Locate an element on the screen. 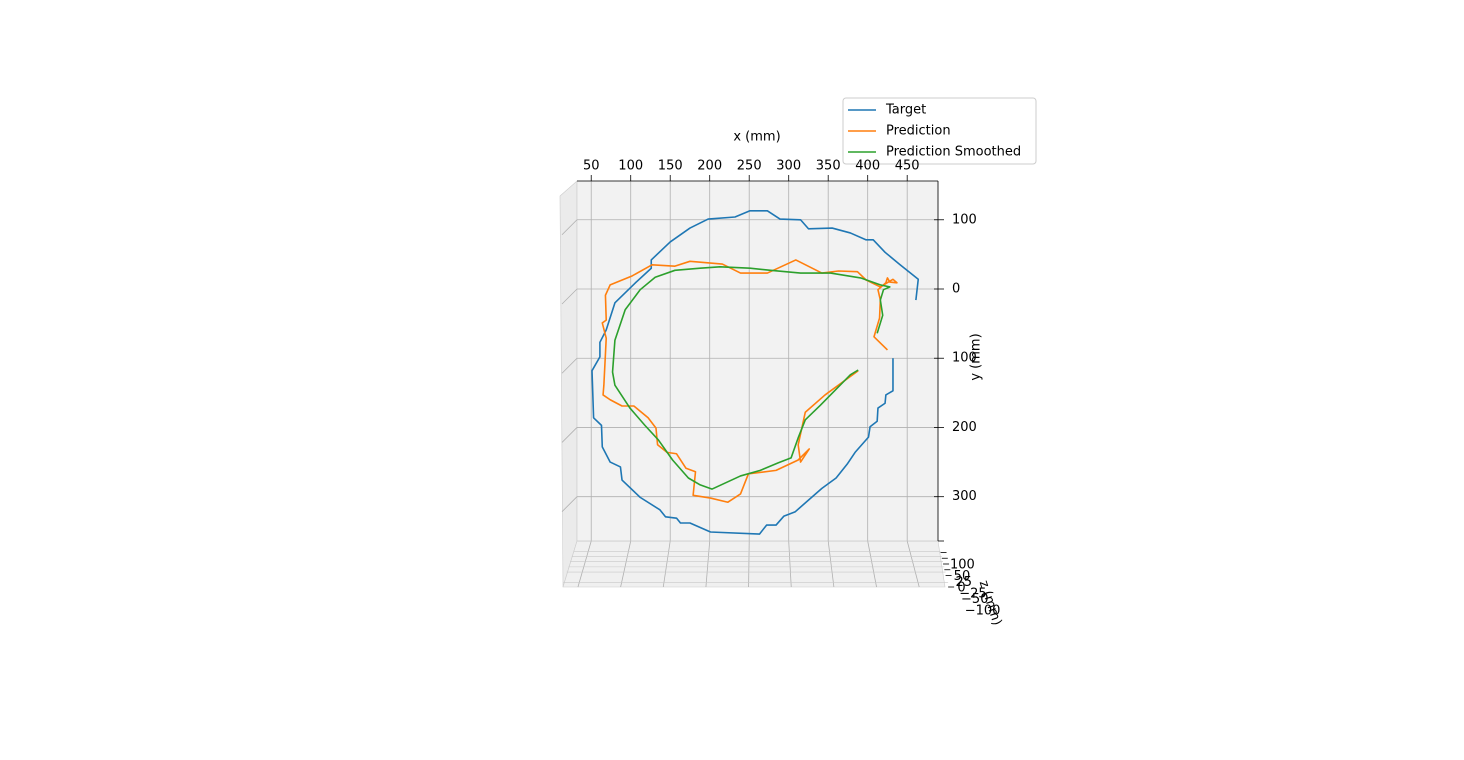 This screenshot has height=760, width=1464. z-tick-label: 100 is located at coordinates (962, 565).